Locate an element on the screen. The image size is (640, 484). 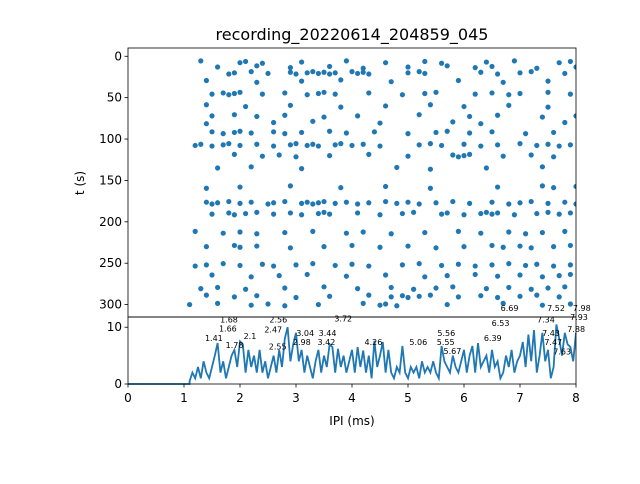
peak-label: 7.88 is located at coordinates (576, 329).